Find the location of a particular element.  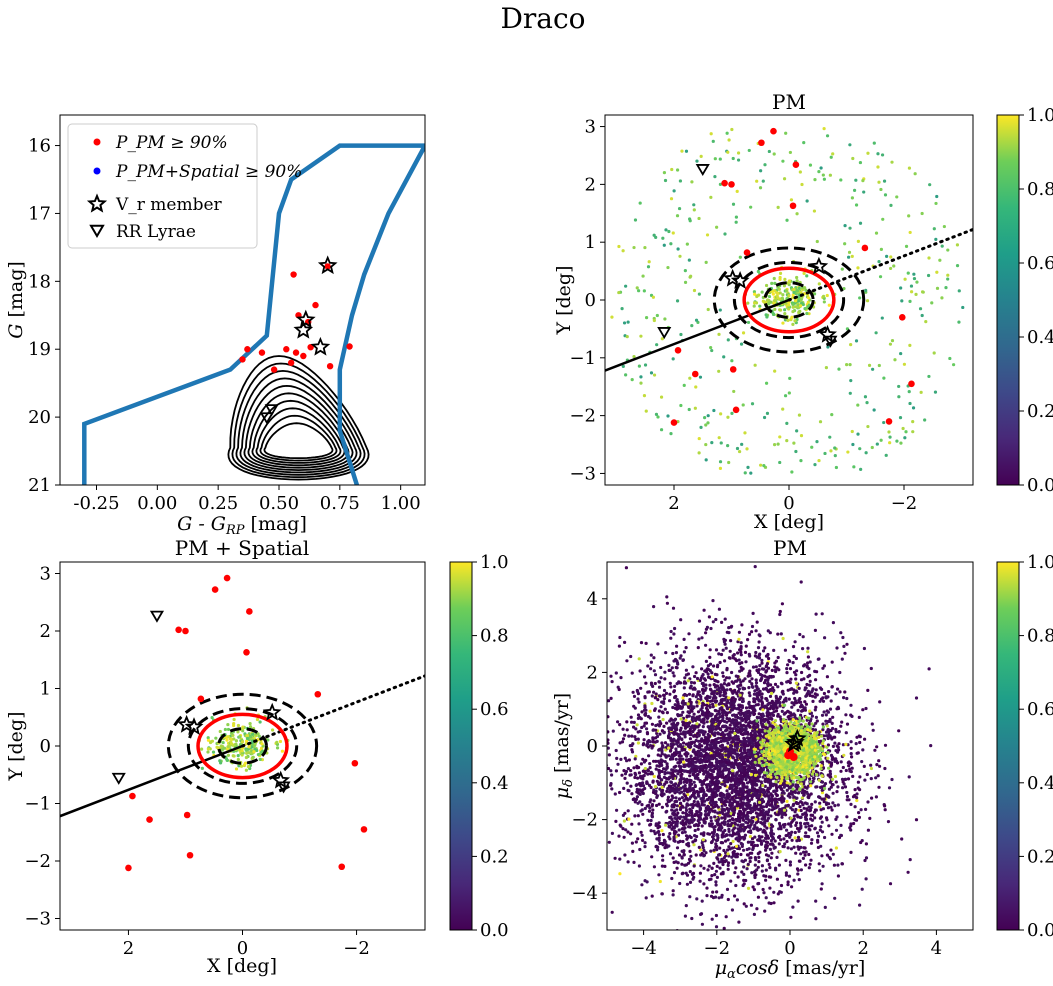

sky-y-tick-label: 3 is located at coordinates (590, 127).